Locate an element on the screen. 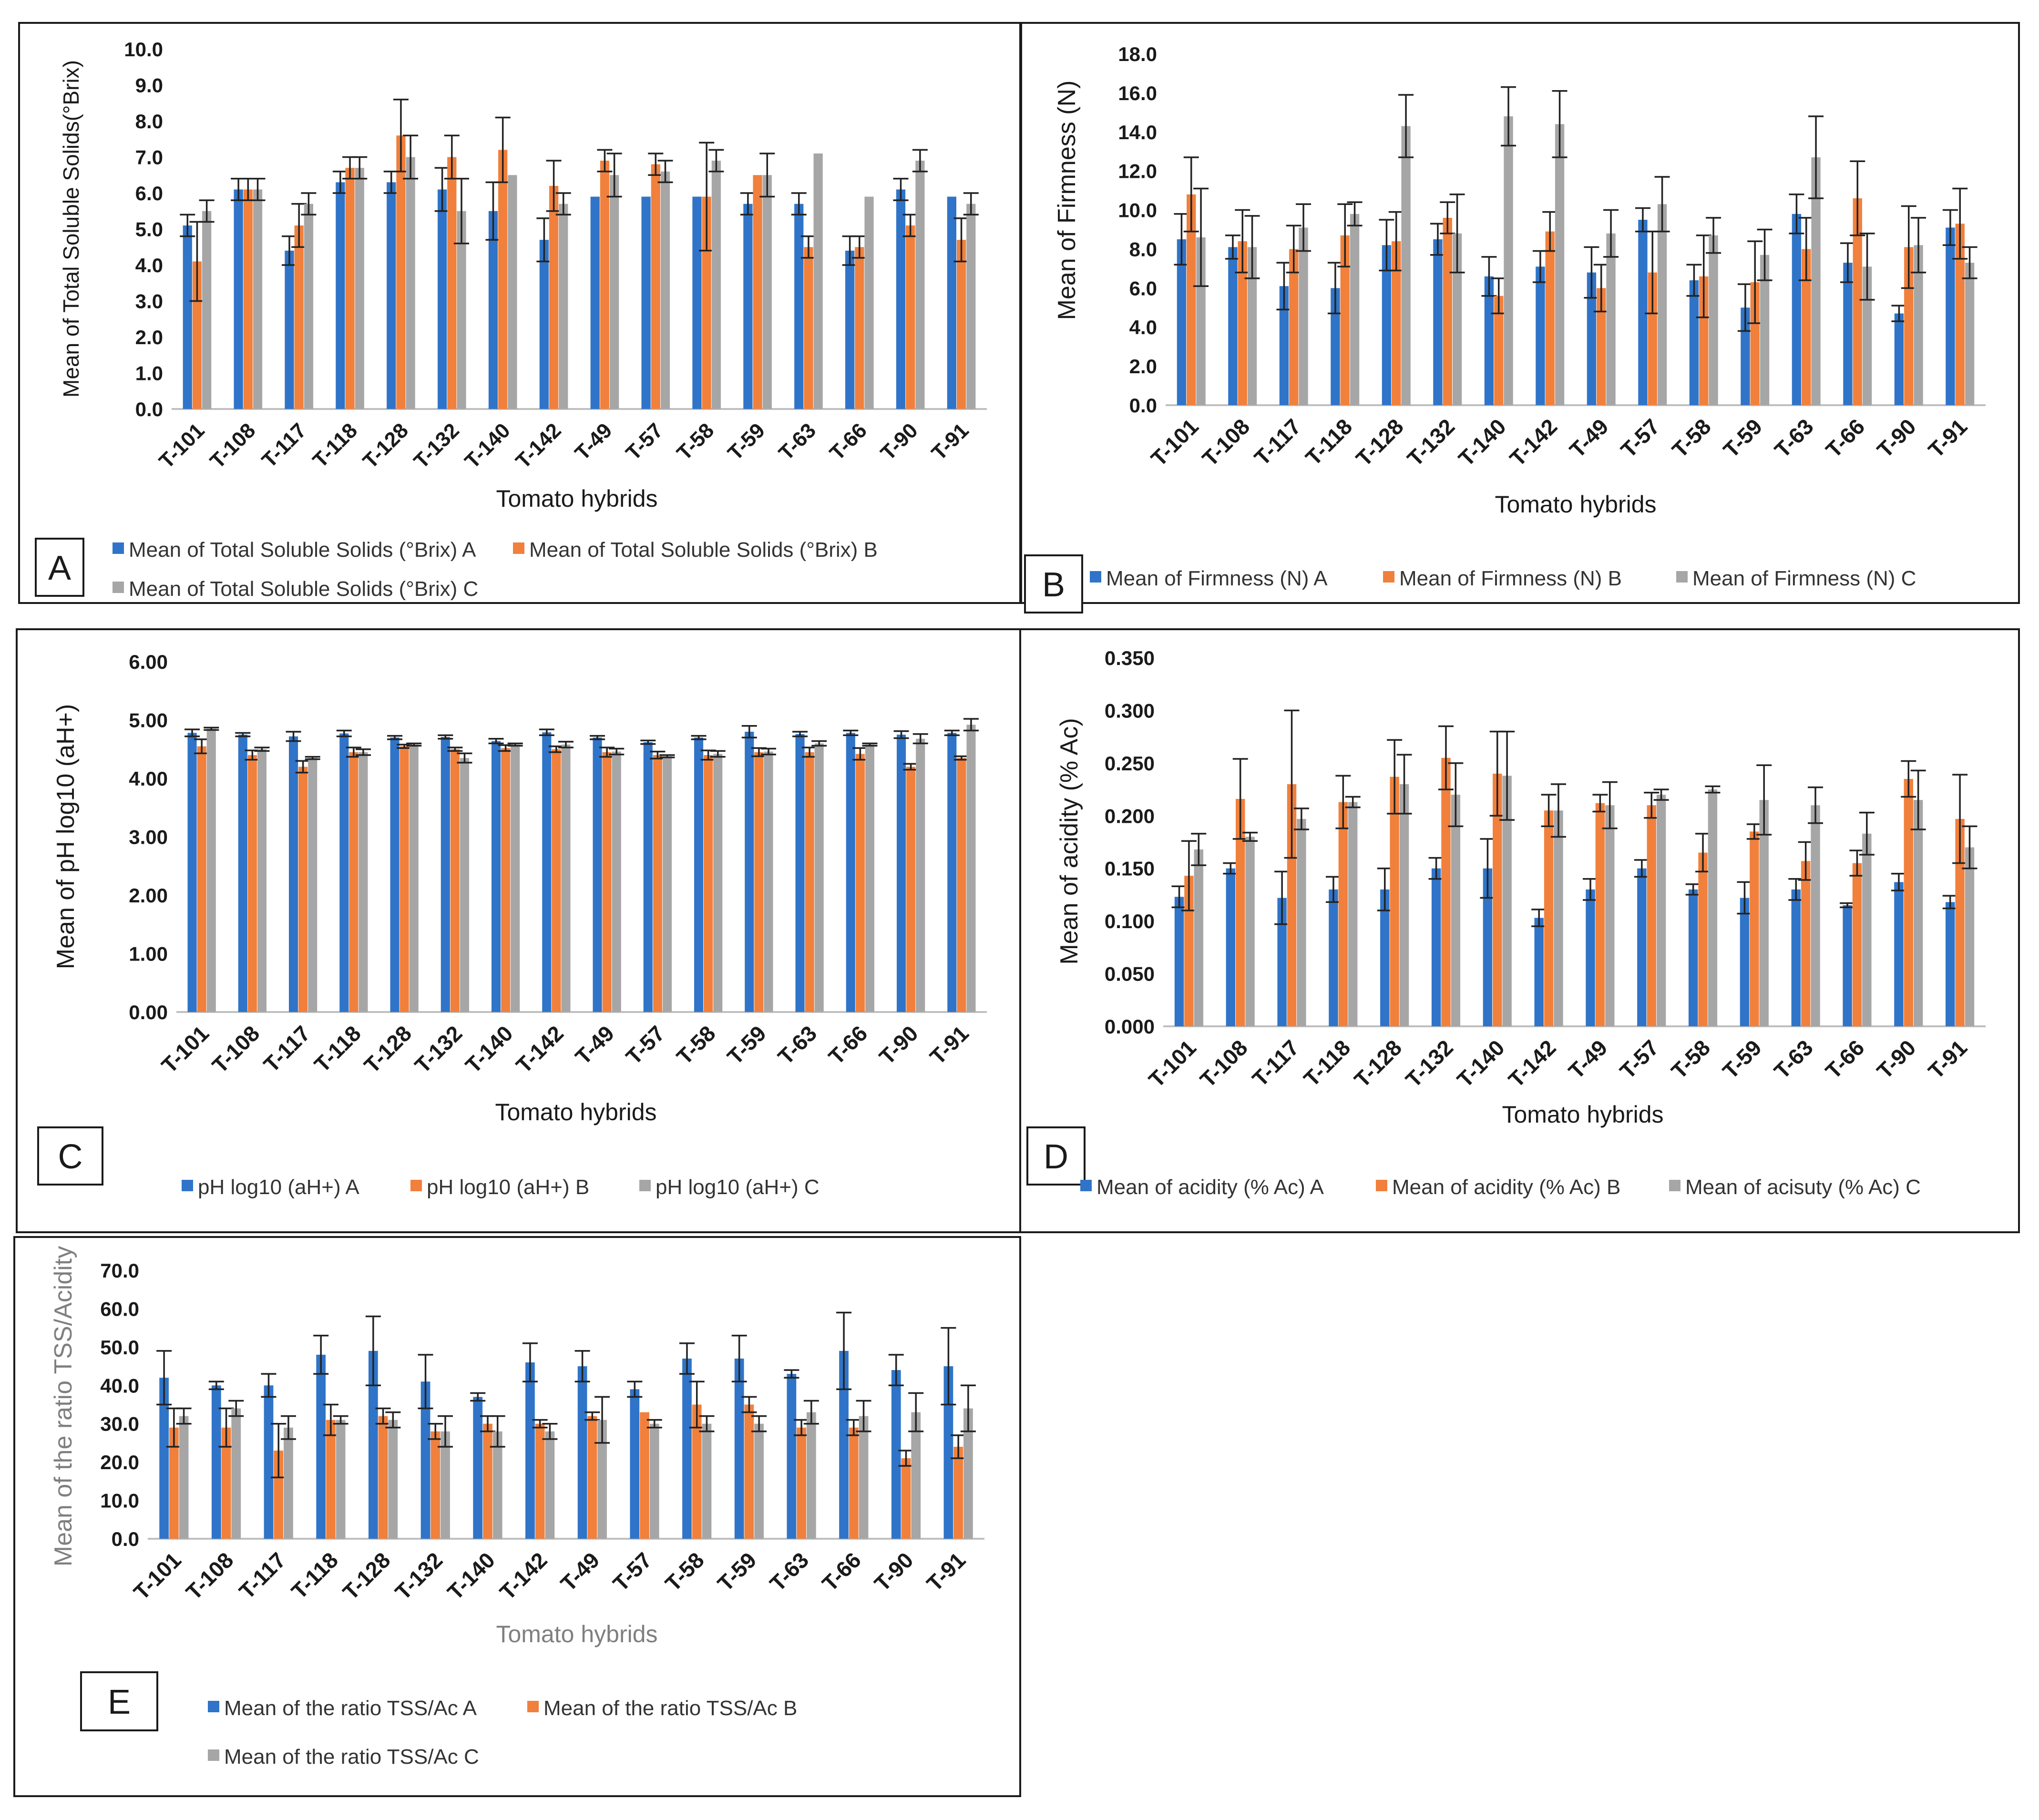 This screenshot has height=1820, width=2039. y-tick-label: 0.000 is located at coordinates (1130, 1026).